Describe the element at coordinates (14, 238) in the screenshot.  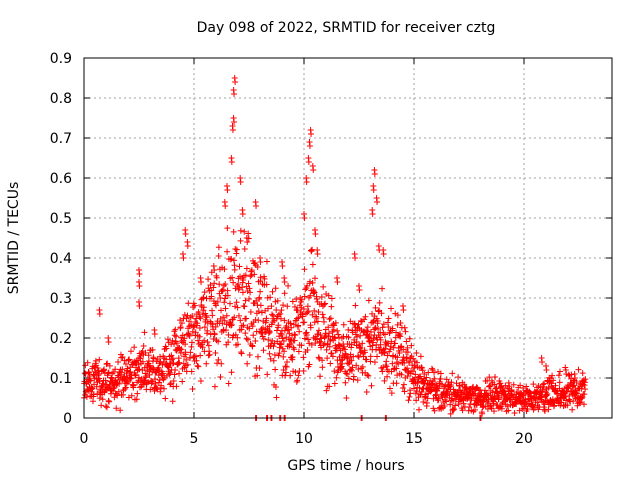
I see `y-axis-label: SRMTID / TECUs` at that location.